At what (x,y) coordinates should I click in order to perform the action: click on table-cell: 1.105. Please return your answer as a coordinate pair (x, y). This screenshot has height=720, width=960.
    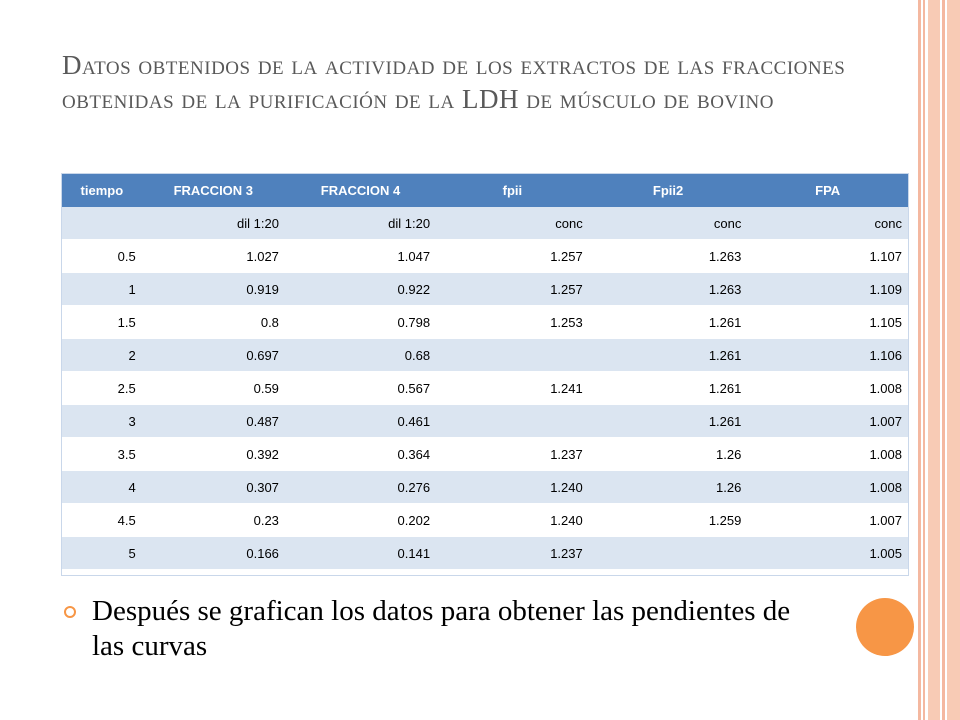
    Looking at the image, I should click on (827, 322).